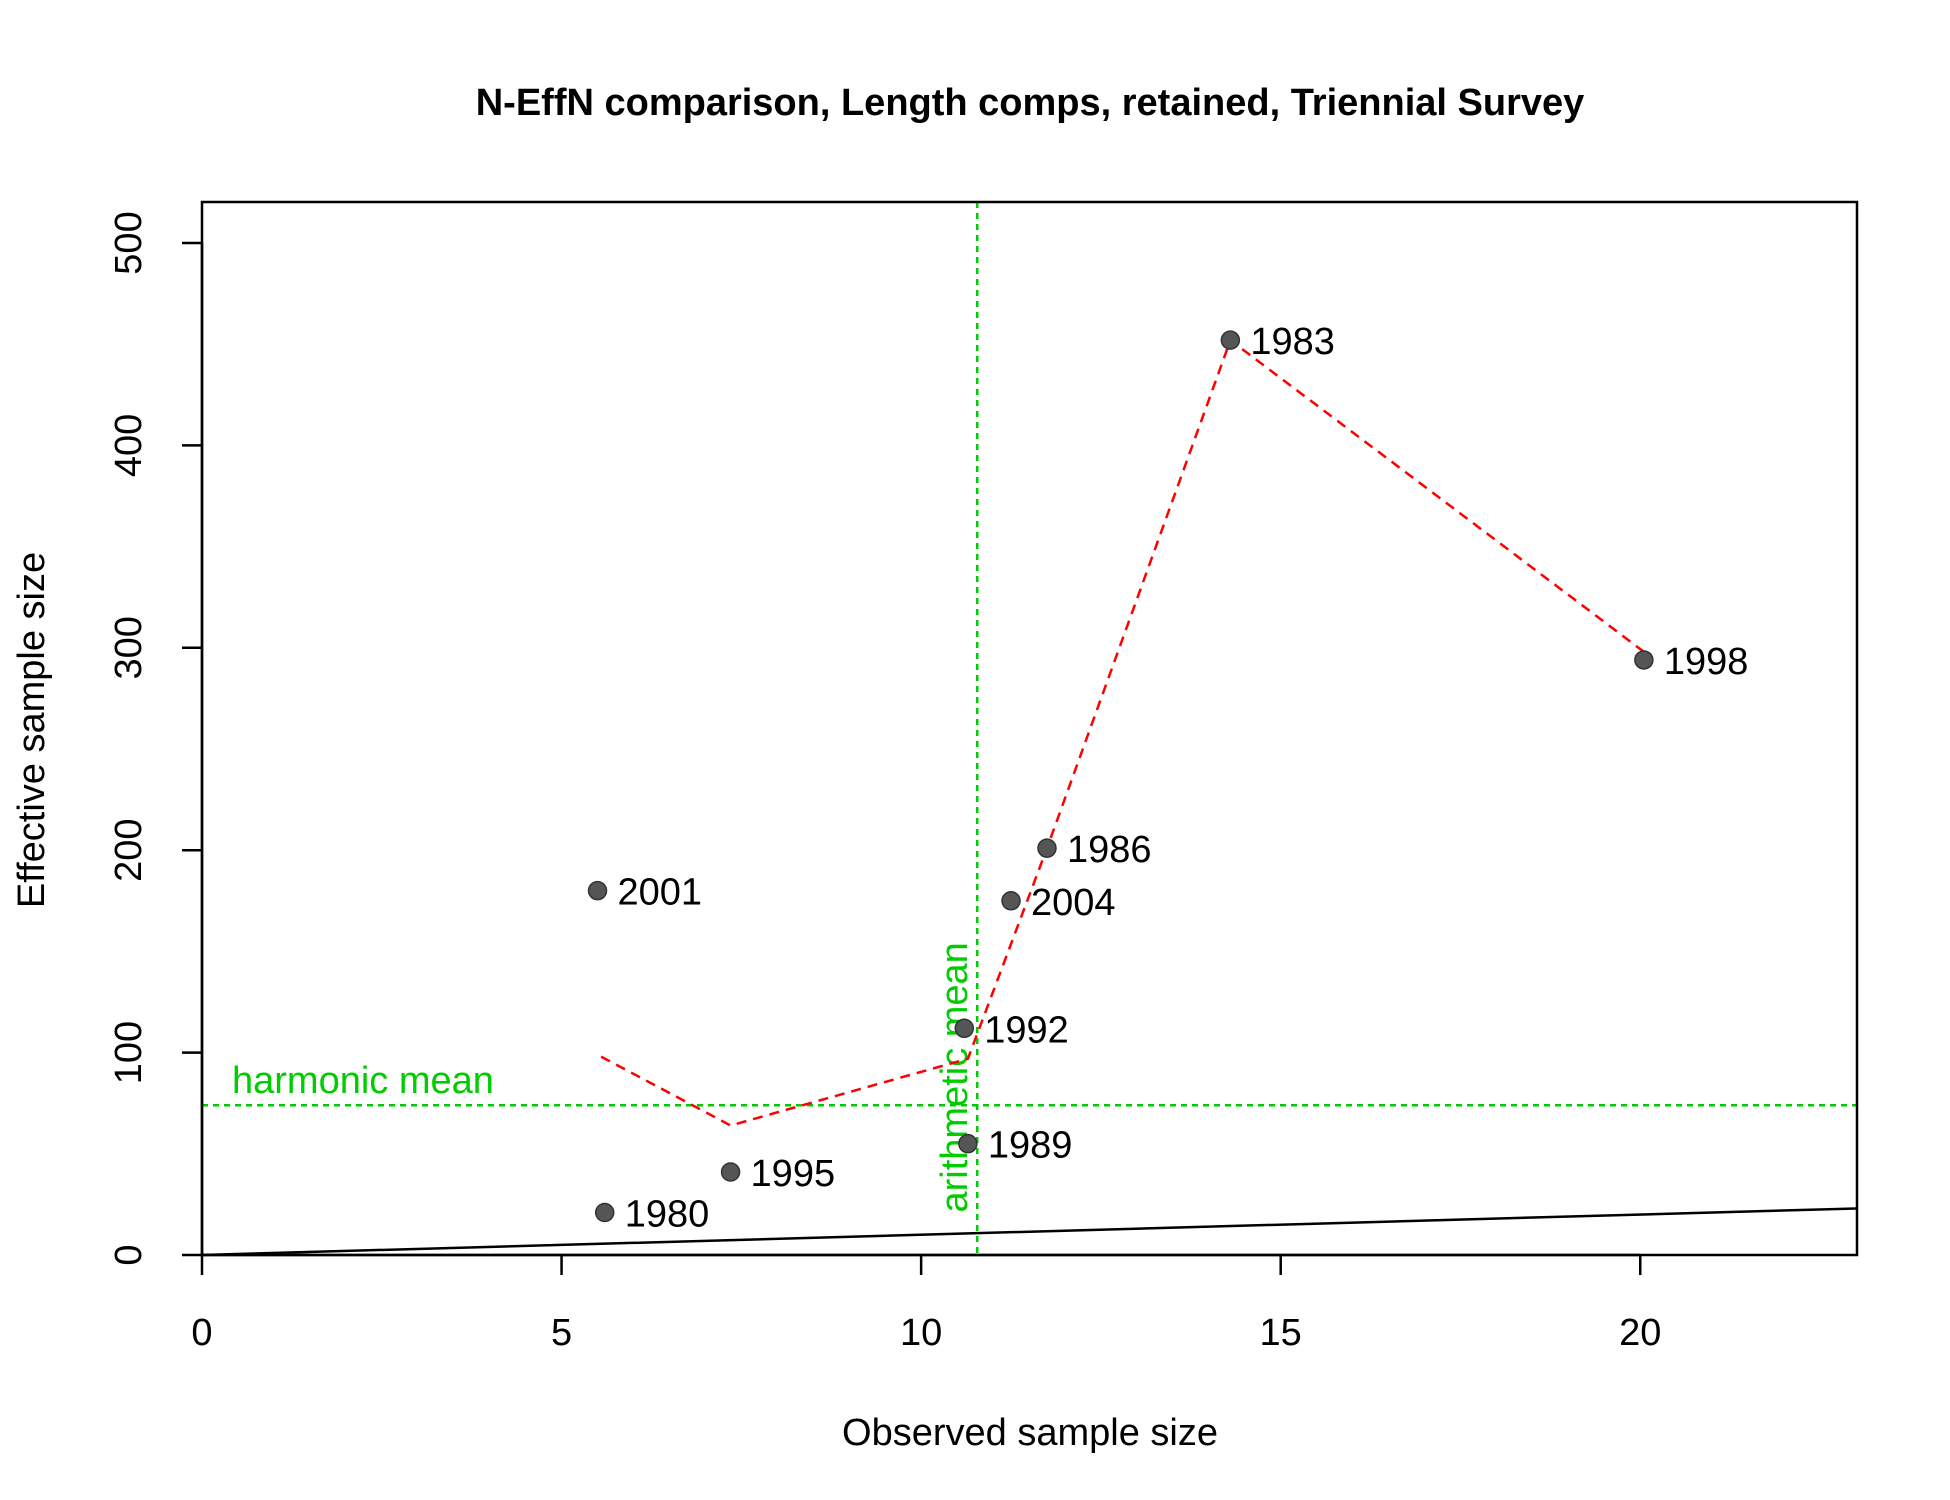 This screenshot has height=1500, width=1950. I want to click on data-point-1995, so click(730, 1172).